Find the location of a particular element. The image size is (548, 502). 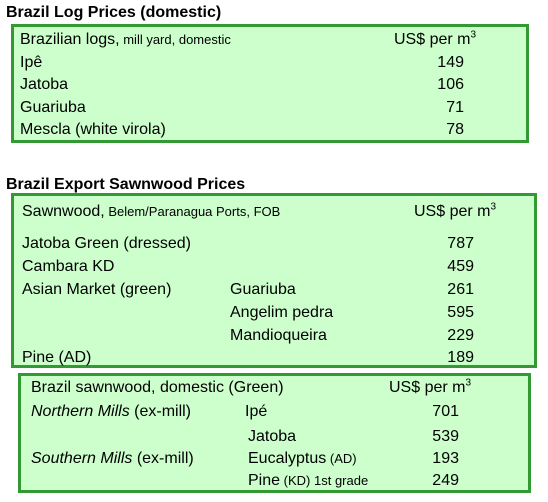

log-prices-unit-sup: 3 is located at coordinates (473, 35).